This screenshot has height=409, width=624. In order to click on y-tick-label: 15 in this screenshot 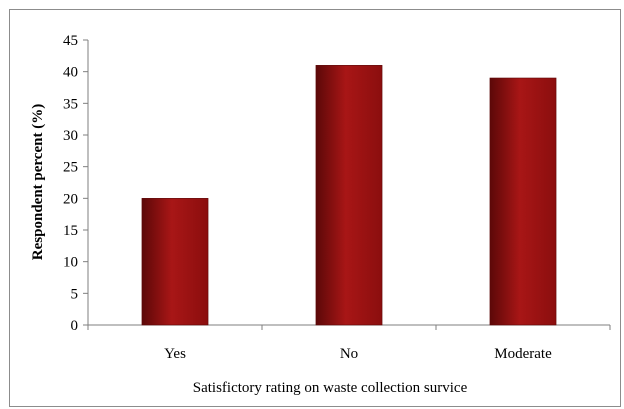, I will do `click(70, 231)`.